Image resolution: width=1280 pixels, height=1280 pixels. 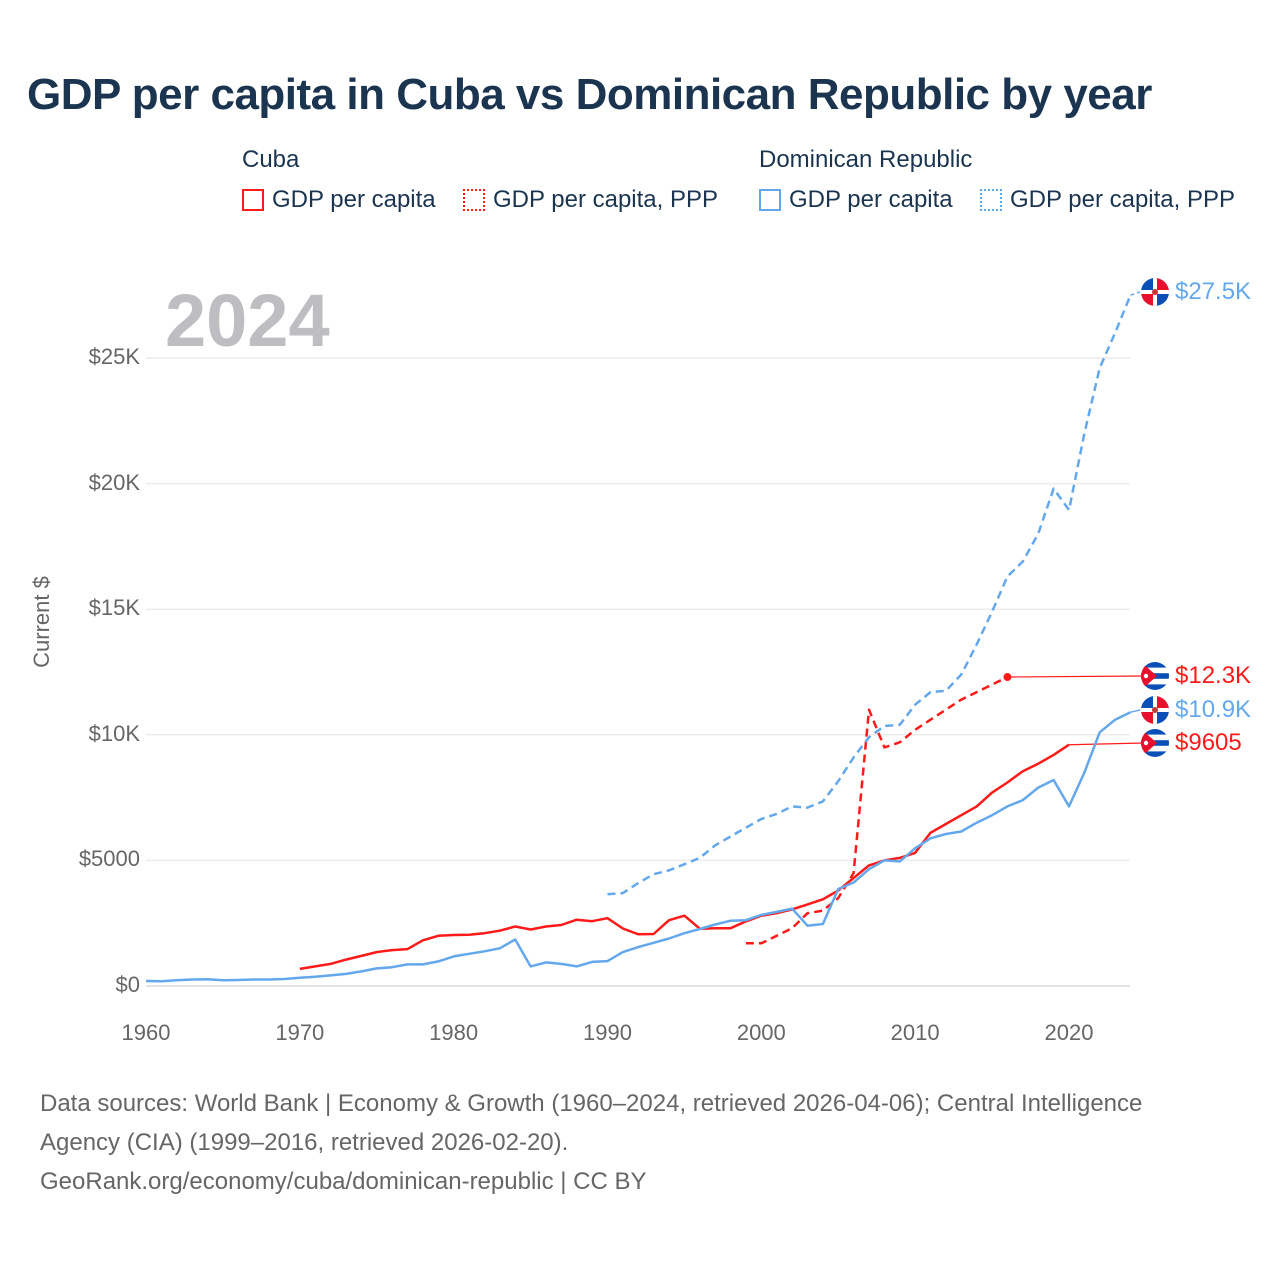 I want to click on y-tick-label: $20K, so click(x=114, y=482).